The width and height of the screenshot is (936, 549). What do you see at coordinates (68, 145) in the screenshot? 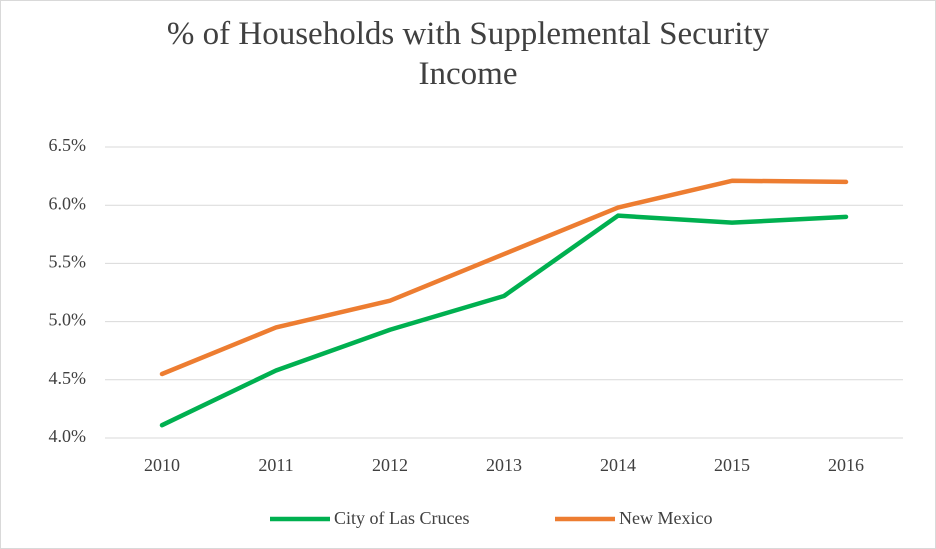
I see `y-tick-label: 6.5%` at bounding box center [68, 145].